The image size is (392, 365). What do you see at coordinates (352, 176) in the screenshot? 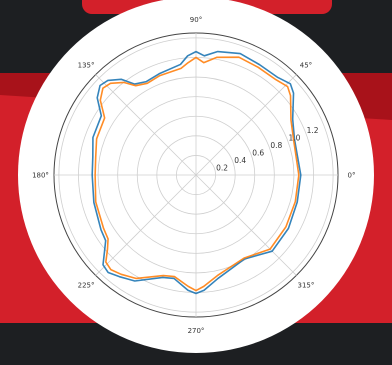
I see `theta-tick-label: 0°` at bounding box center [352, 176].